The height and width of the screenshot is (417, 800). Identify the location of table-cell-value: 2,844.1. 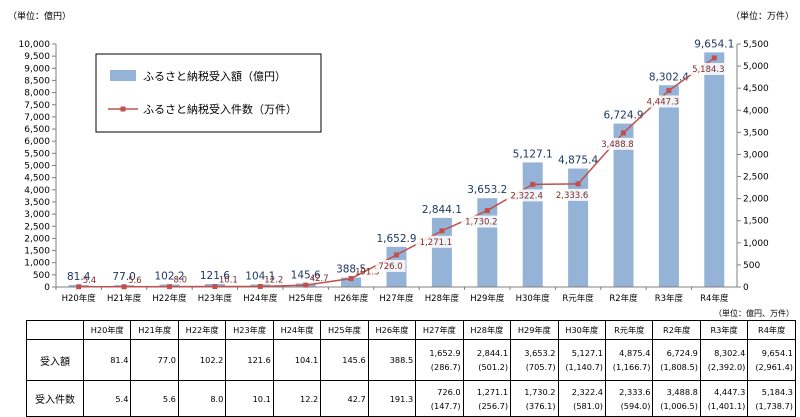
(492, 353).